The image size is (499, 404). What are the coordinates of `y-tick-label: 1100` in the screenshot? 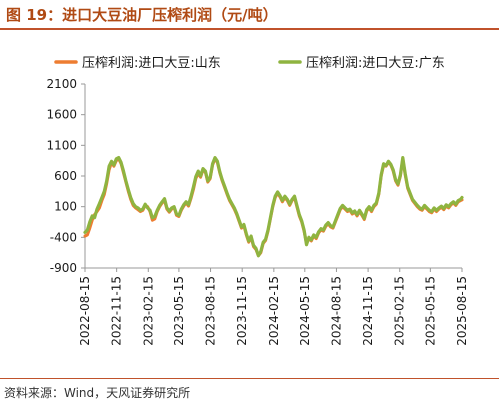 It's located at (61, 145).